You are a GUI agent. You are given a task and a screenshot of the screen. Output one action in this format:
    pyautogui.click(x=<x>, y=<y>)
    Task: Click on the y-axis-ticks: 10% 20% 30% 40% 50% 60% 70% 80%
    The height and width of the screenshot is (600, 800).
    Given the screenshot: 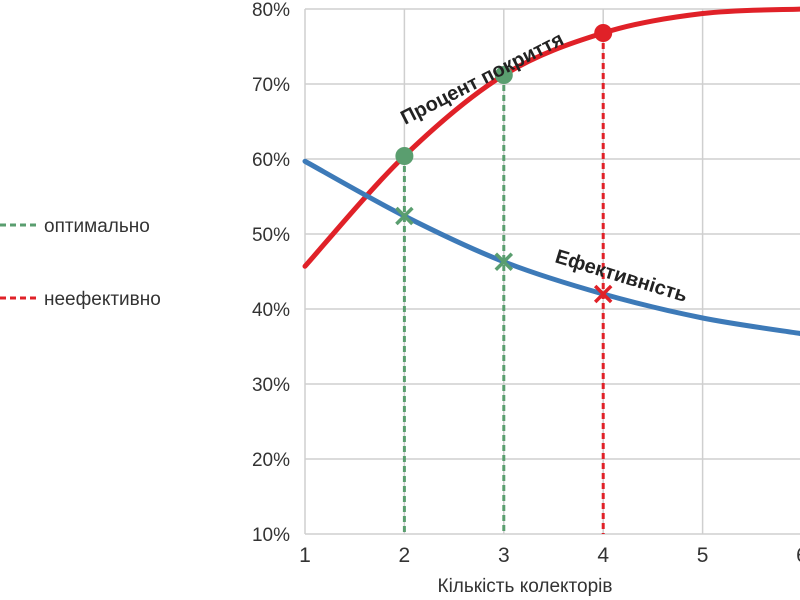 What is the action you would take?
    pyautogui.click(x=271, y=273)
    